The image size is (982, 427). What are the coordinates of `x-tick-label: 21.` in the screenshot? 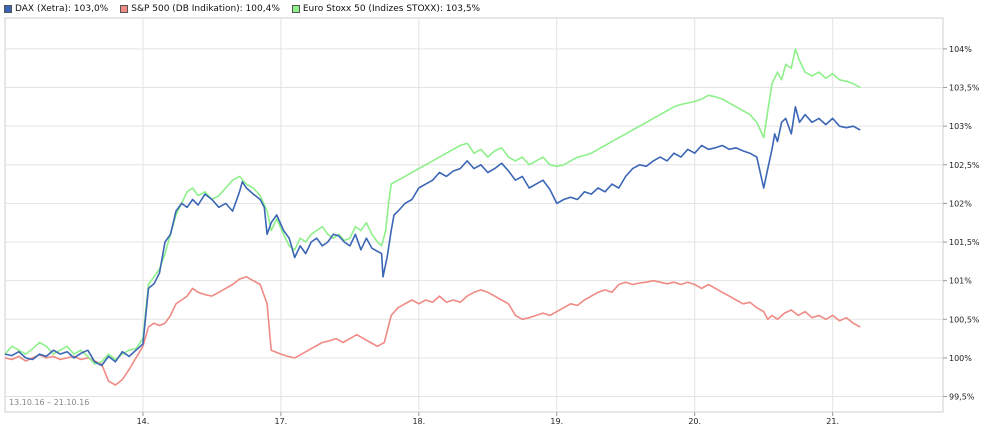 It's located at (832, 421).